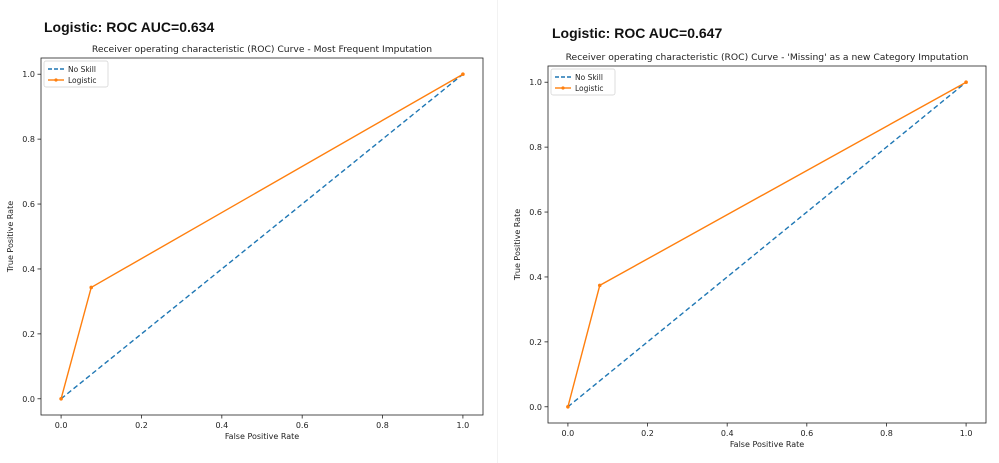 The height and width of the screenshot is (463, 999). Describe the element at coordinates (637, 33) in the screenshot. I see `auc-header: Logistic: ROC AUC=0.647` at that location.